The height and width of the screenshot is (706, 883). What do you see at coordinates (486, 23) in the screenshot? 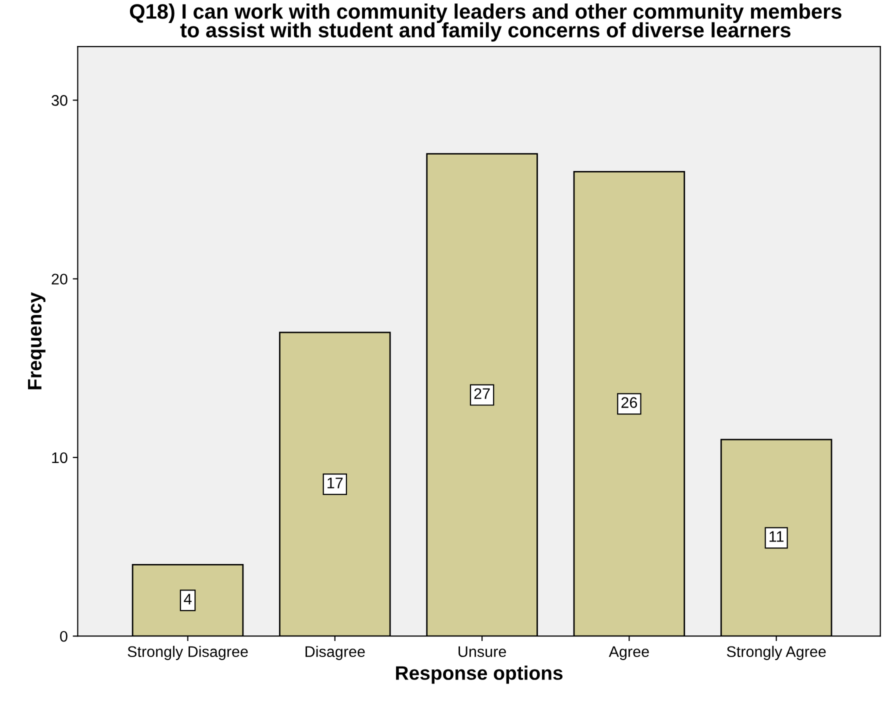
I see `chart-title: Q18) I can work with community leaders and other community members to assist with student and family concerns of diverse learners` at bounding box center [486, 23].